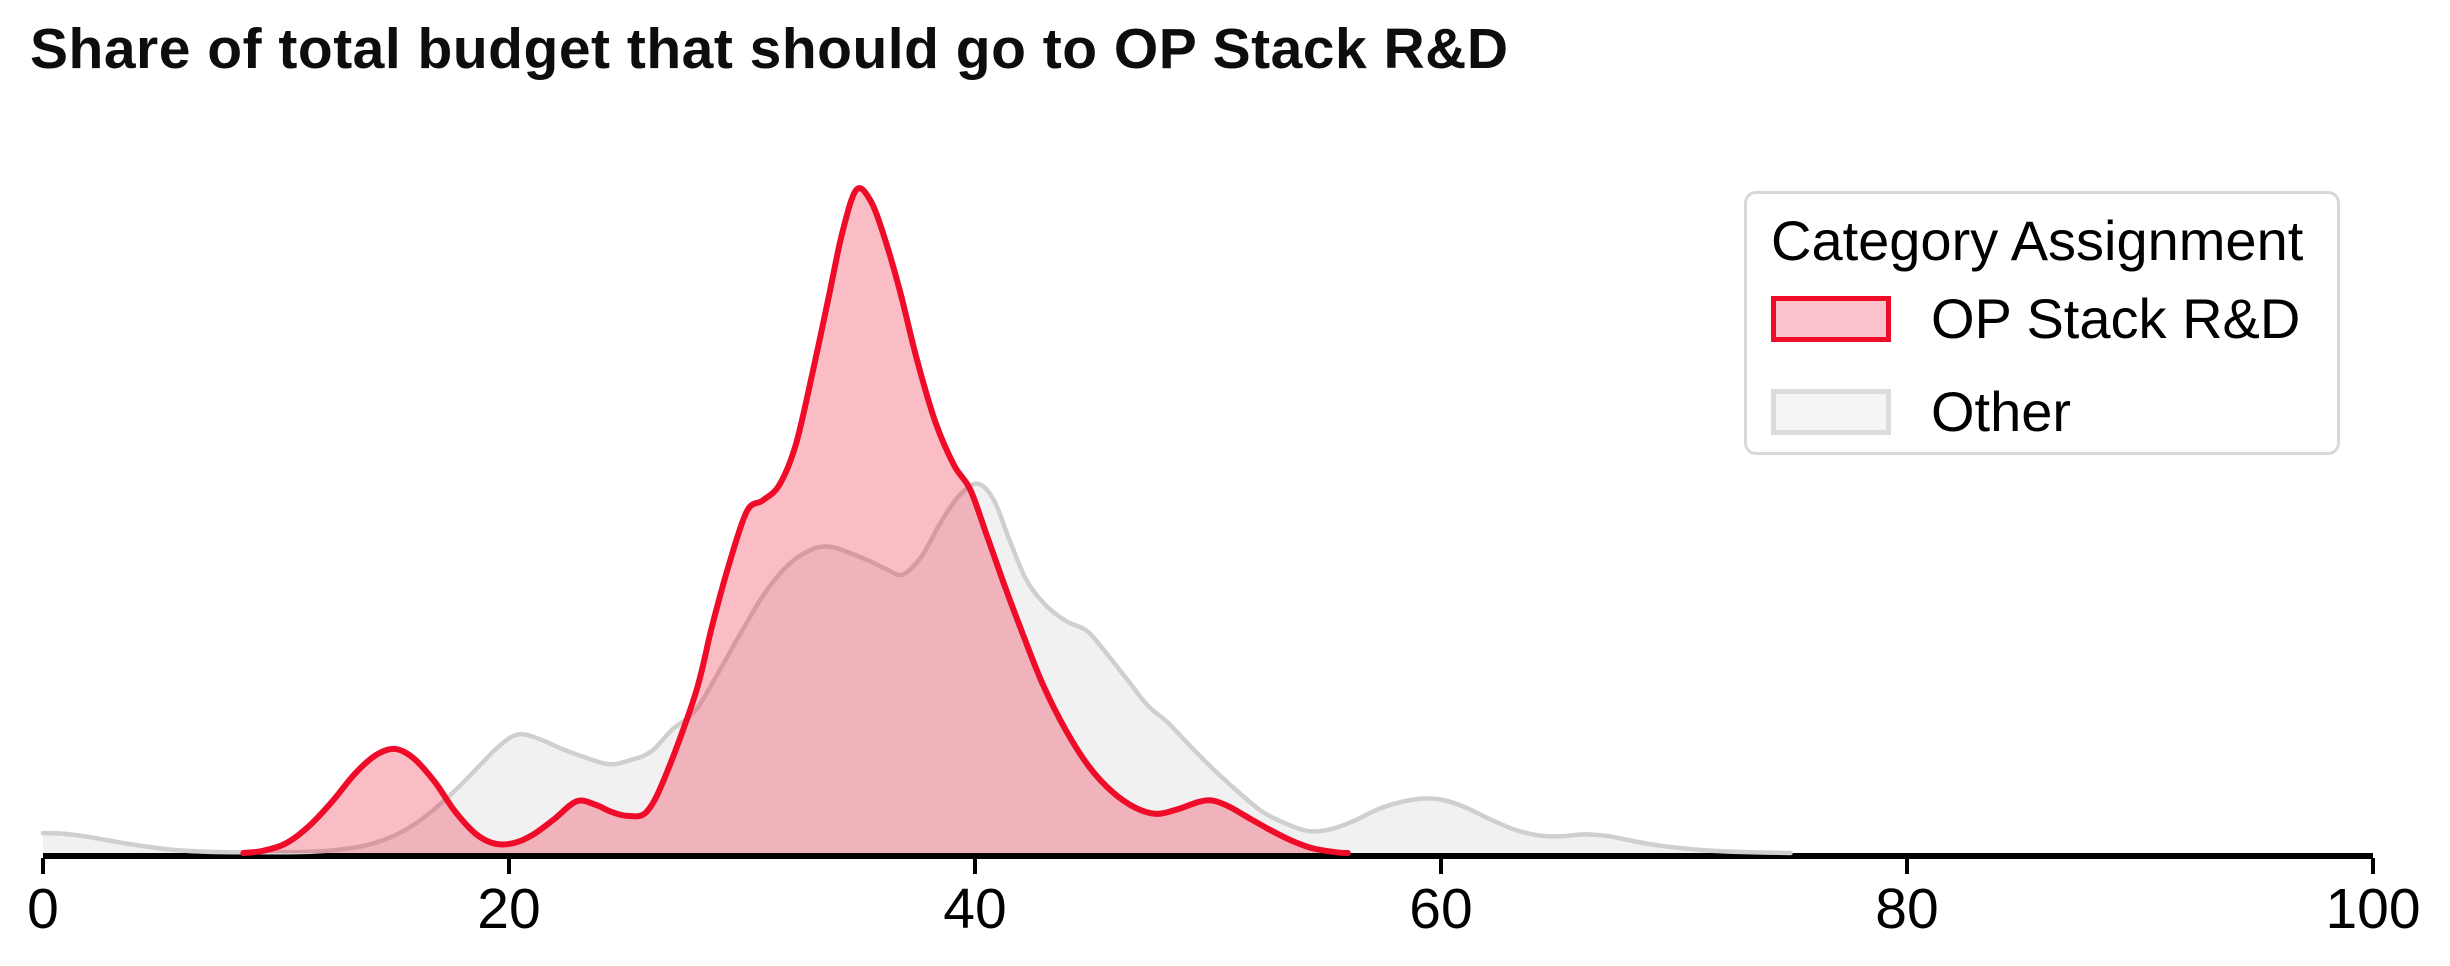 Image resolution: width=2450 pixels, height=966 pixels. I want to click on legend-swatch-op-stack-rd, so click(1831, 318).